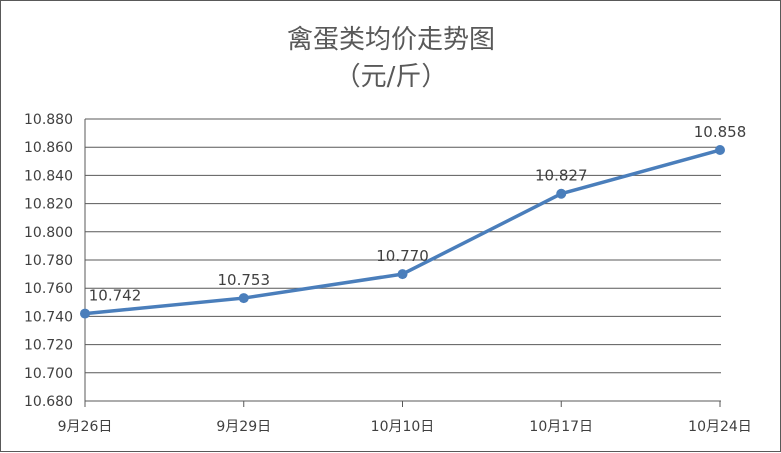  Describe the element at coordinates (48, 148) in the screenshot. I see `y-tick-label: 10.860` at that location.